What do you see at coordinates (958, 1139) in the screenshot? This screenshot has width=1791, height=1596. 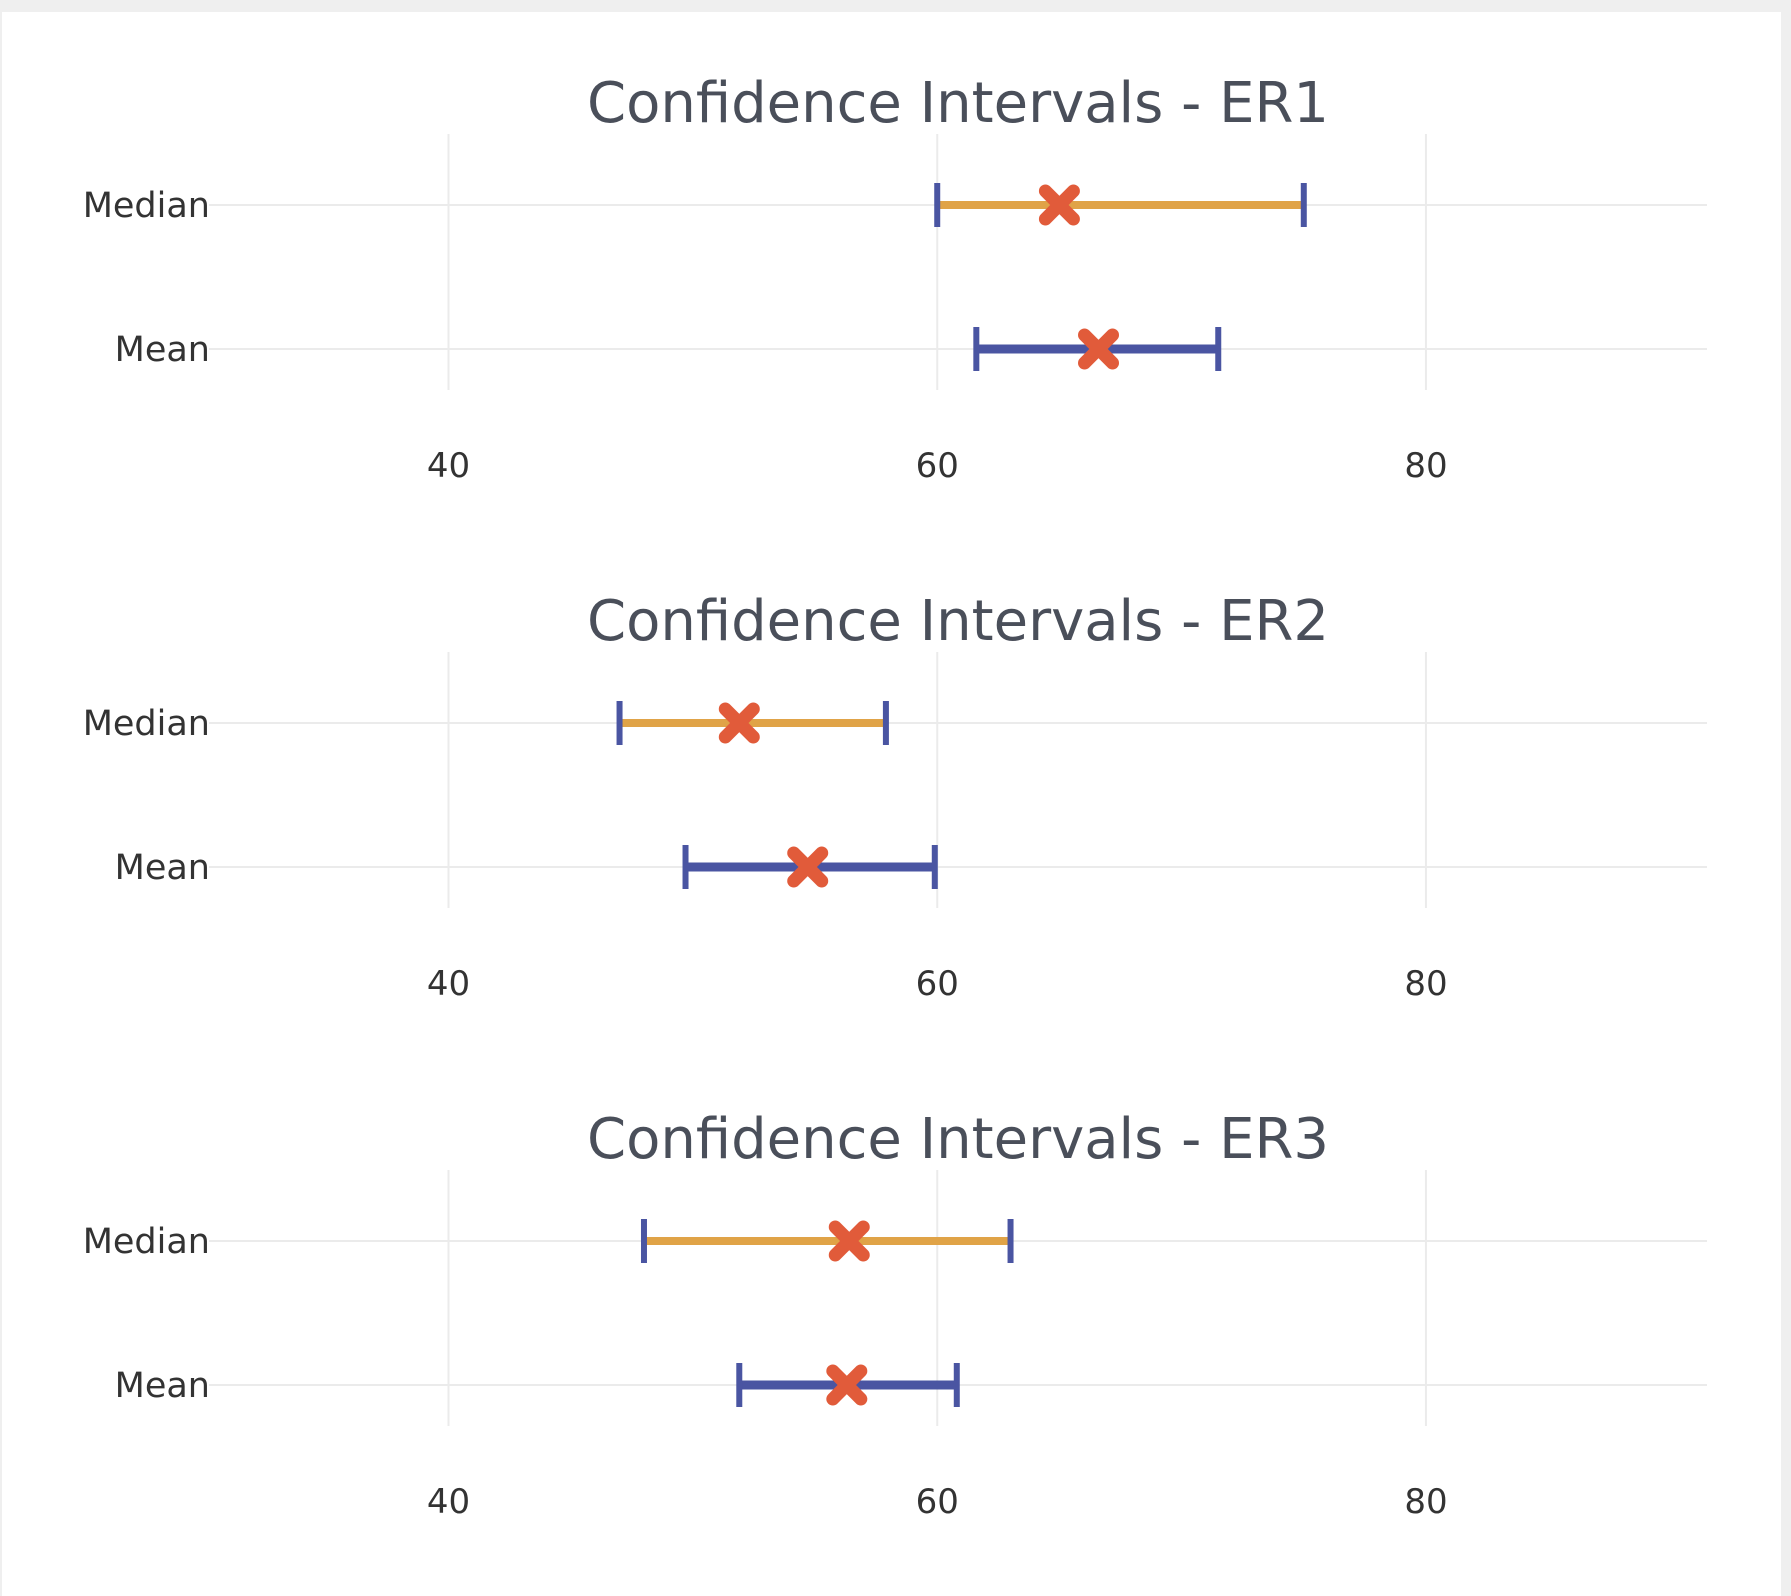 I see `chart-title: Confidence Intervals - ER3` at bounding box center [958, 1139].